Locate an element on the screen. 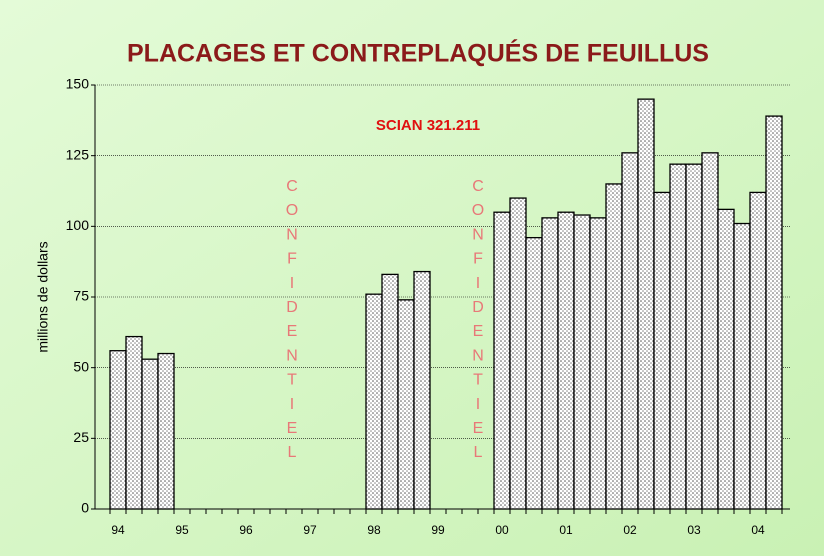 This screenshot has height=556, width=824. x-tick-label: 94 is located at coordinates (118, 530).